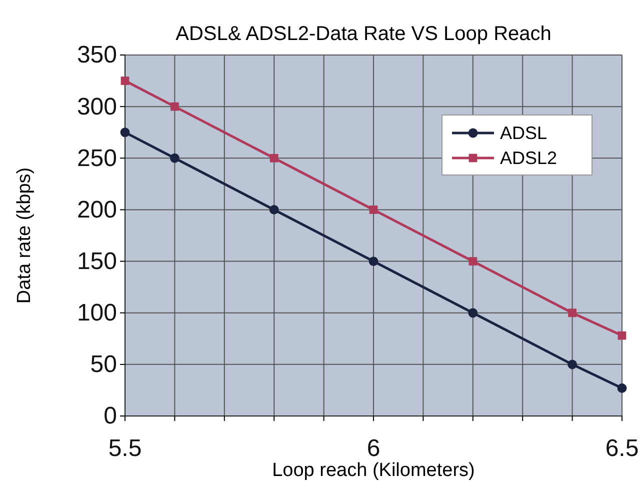 The width and height of the screenshot is (642, 488). What do you see at coordinates (24, 235) in the screenshot?
I see `y-axis-title: Data rate (kbps)` at bounding box center [24, 235].